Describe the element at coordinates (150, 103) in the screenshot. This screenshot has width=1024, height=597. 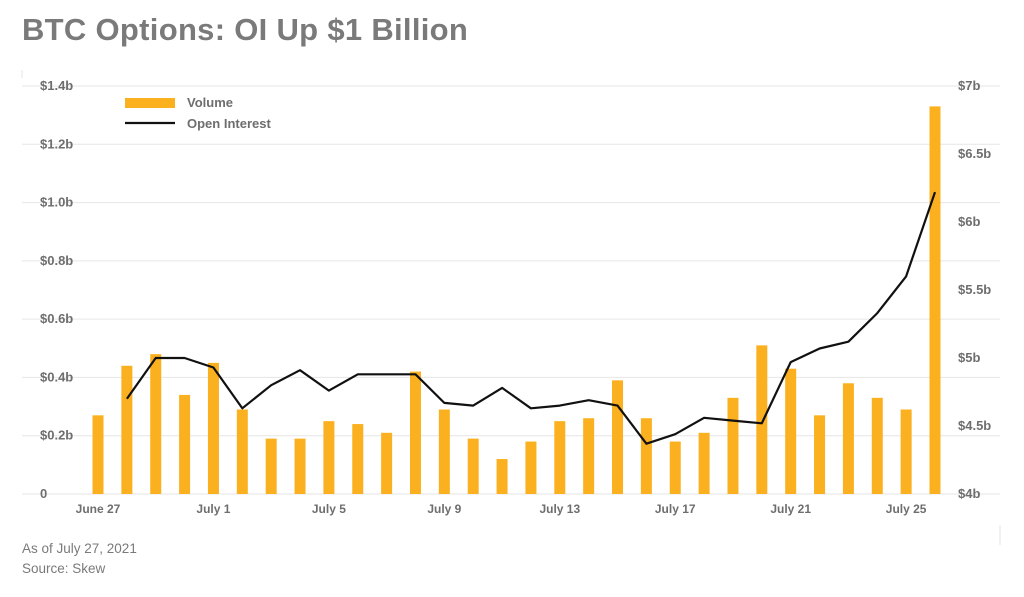
I see `legend-swatch-volume` at that location.